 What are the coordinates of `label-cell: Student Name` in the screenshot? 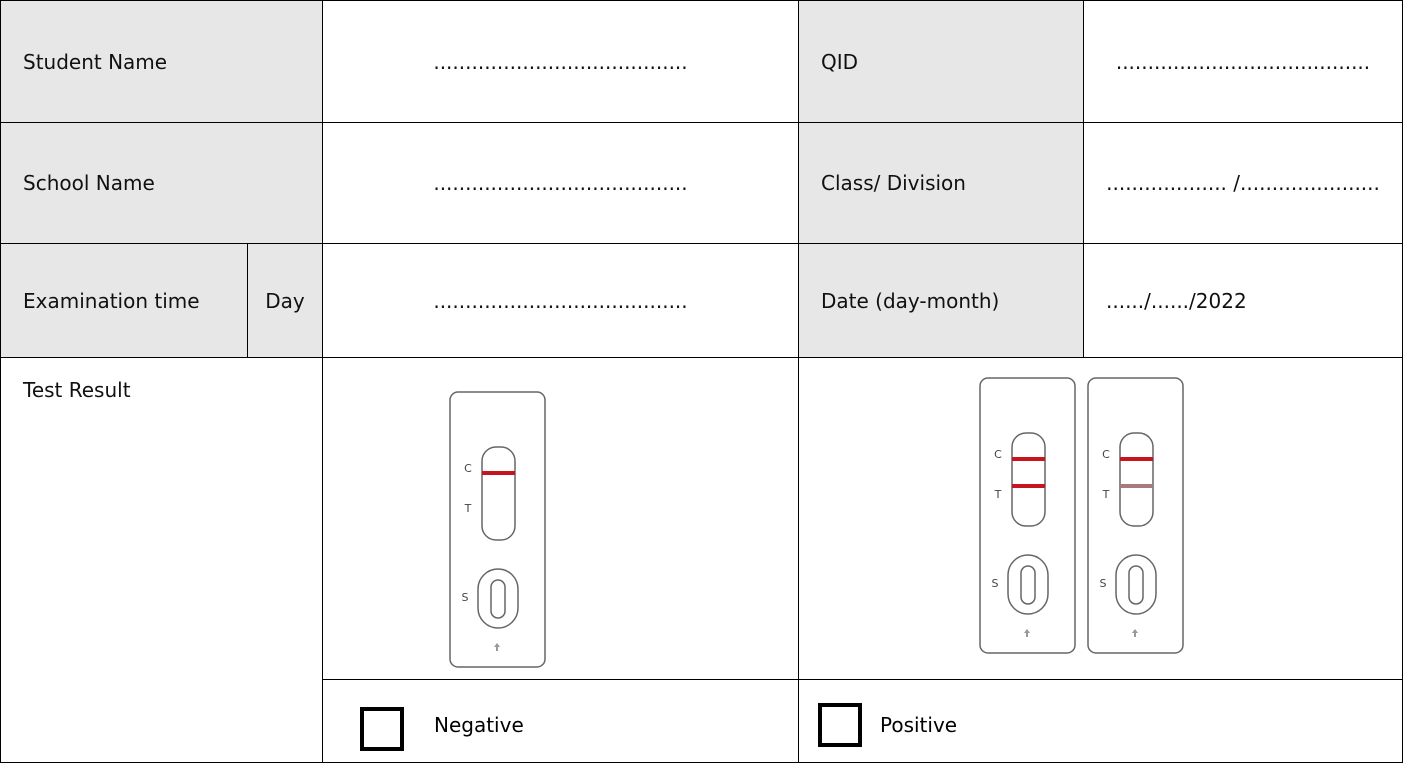 It's located at (161, 61).